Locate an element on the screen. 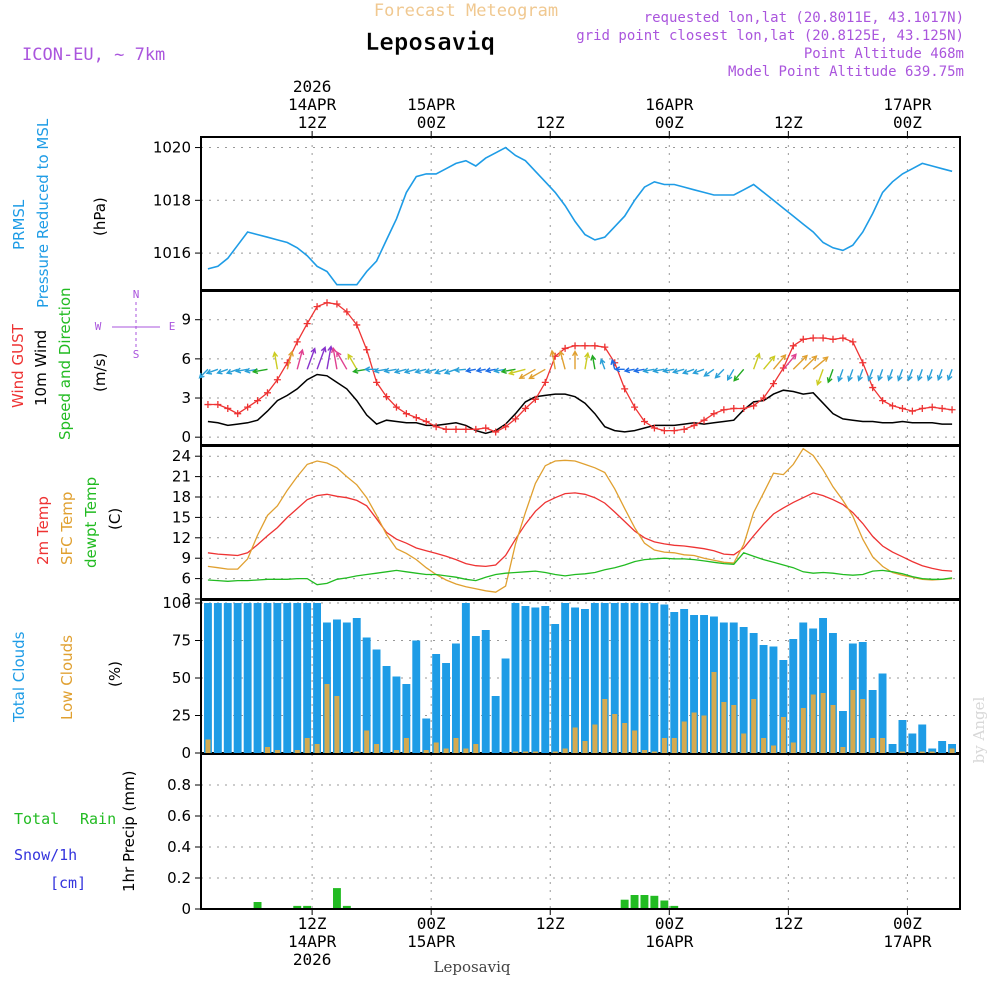 This screenshot has height=1000, width=1000. temp-unit: (C) is located at coordinates (115, 519).